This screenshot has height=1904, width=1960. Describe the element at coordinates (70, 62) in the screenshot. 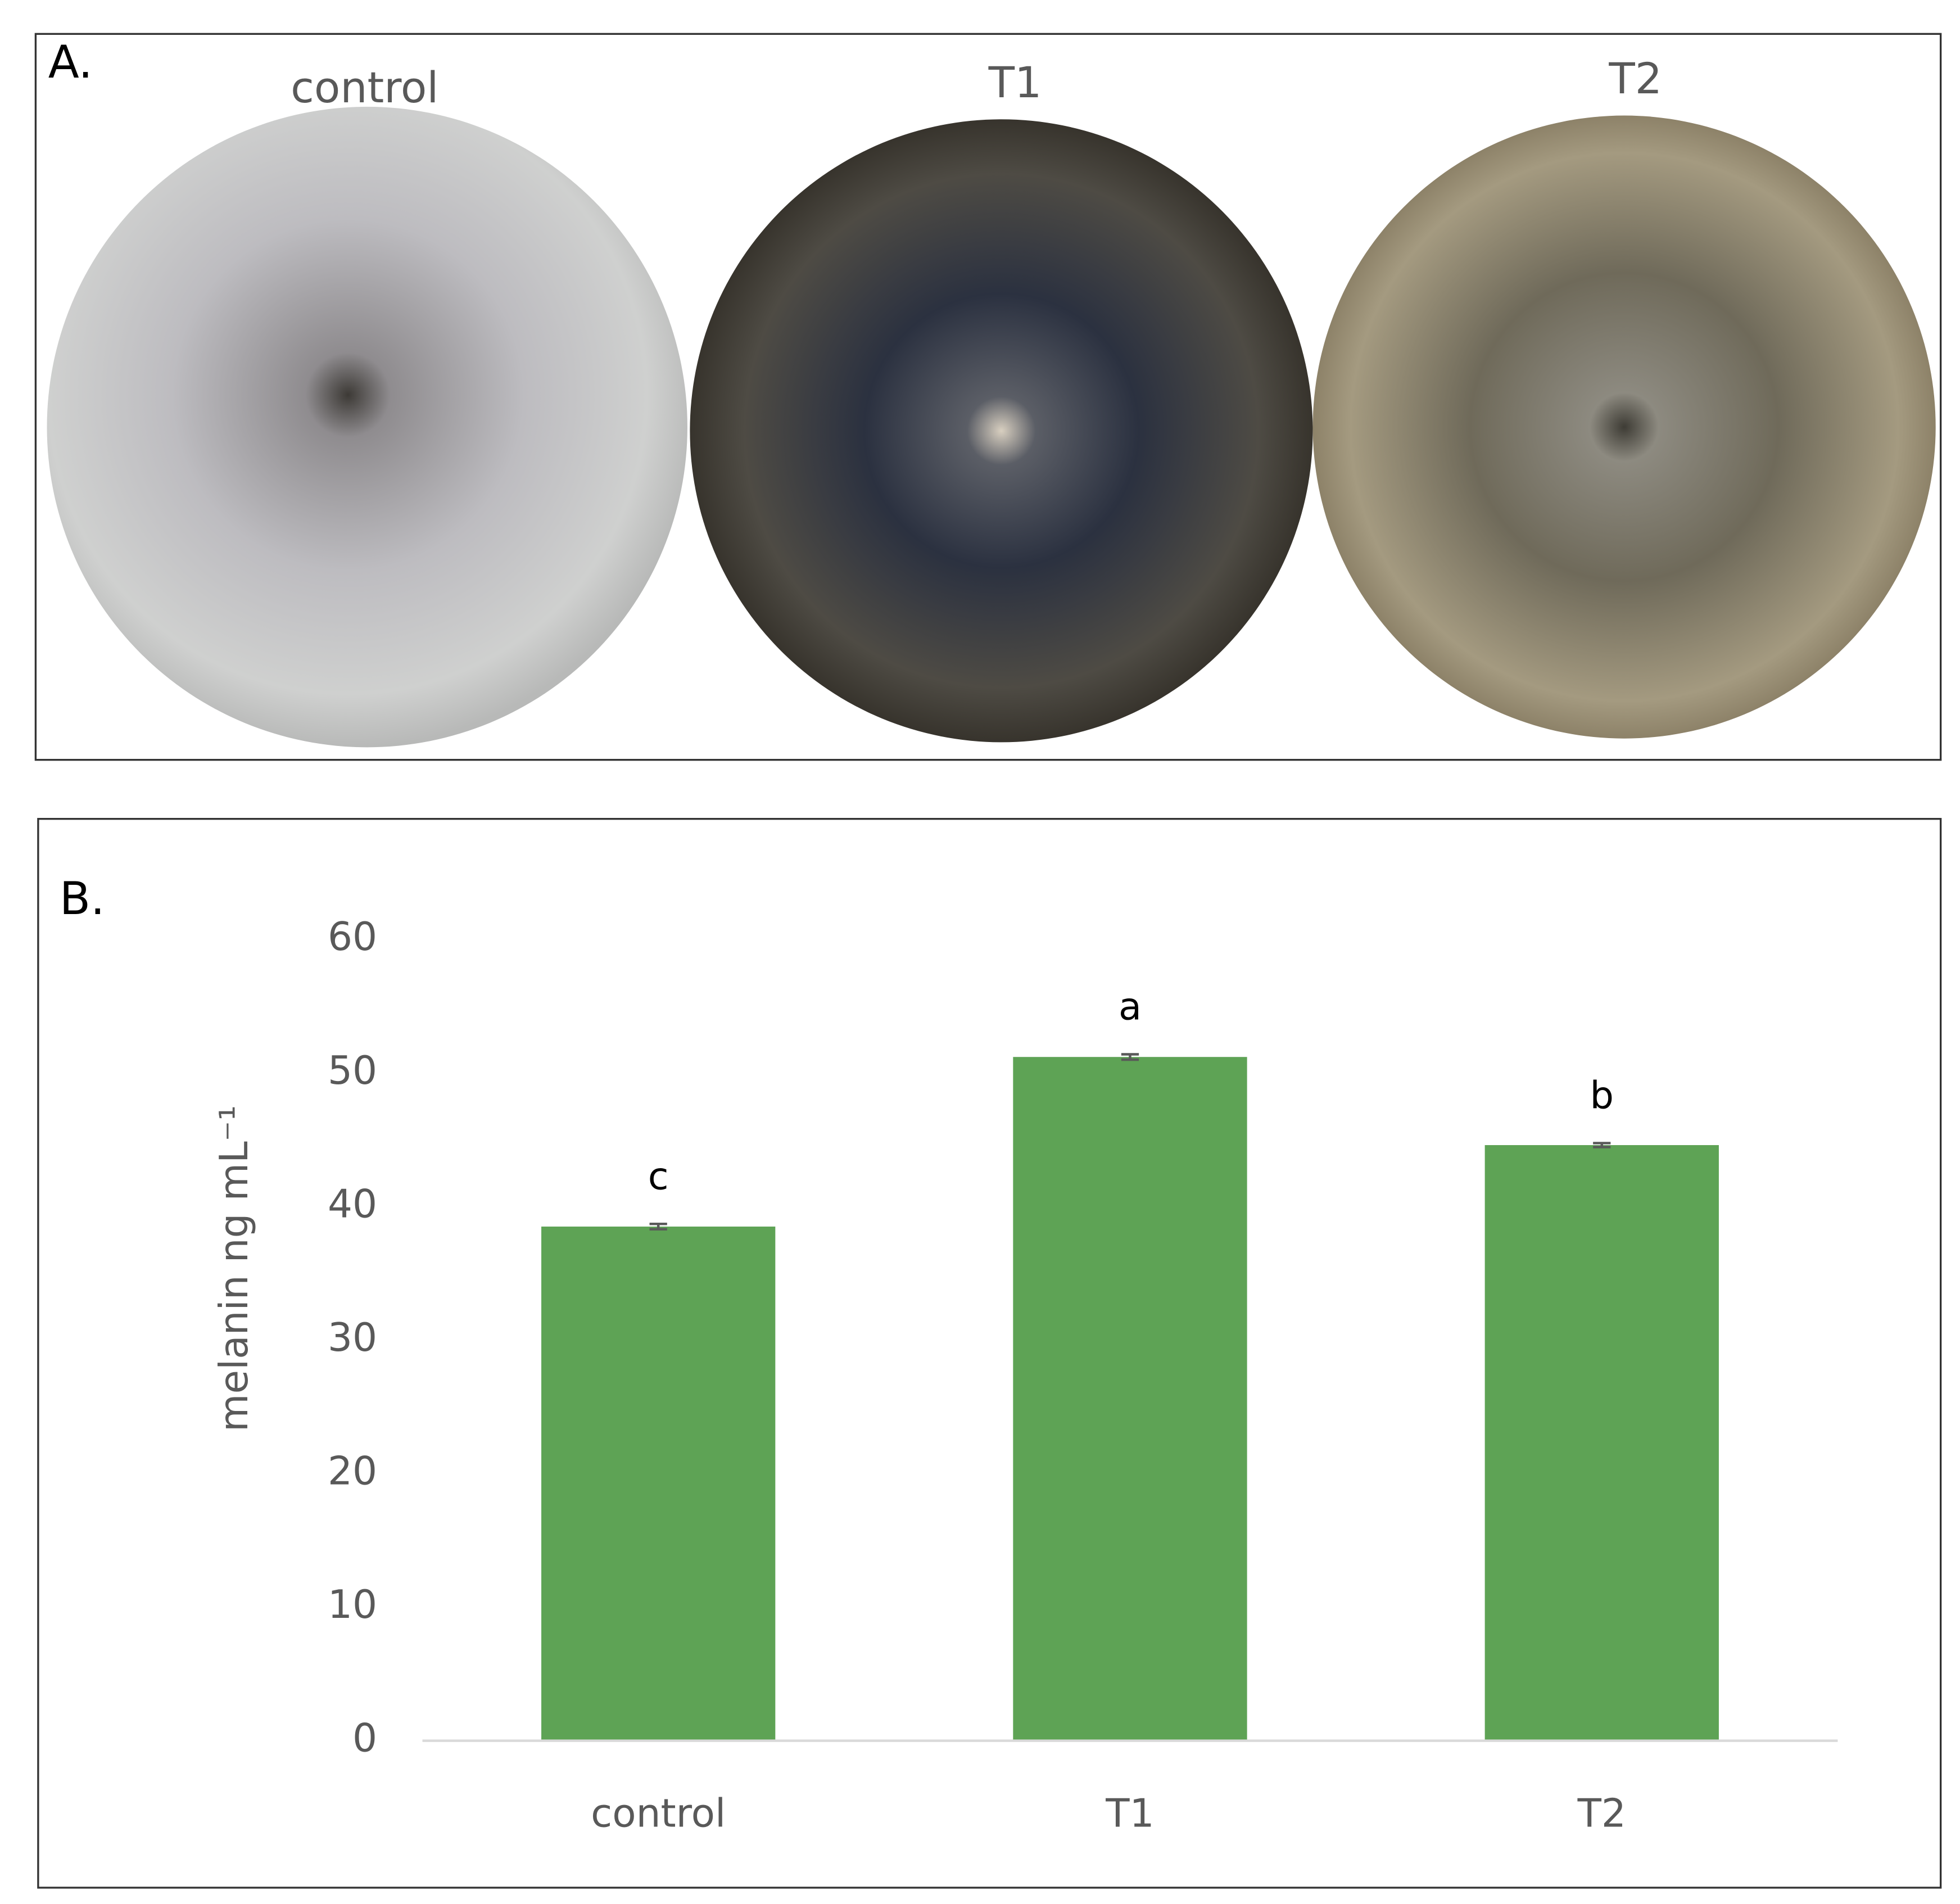

I see `panel-label: A.` at that location.